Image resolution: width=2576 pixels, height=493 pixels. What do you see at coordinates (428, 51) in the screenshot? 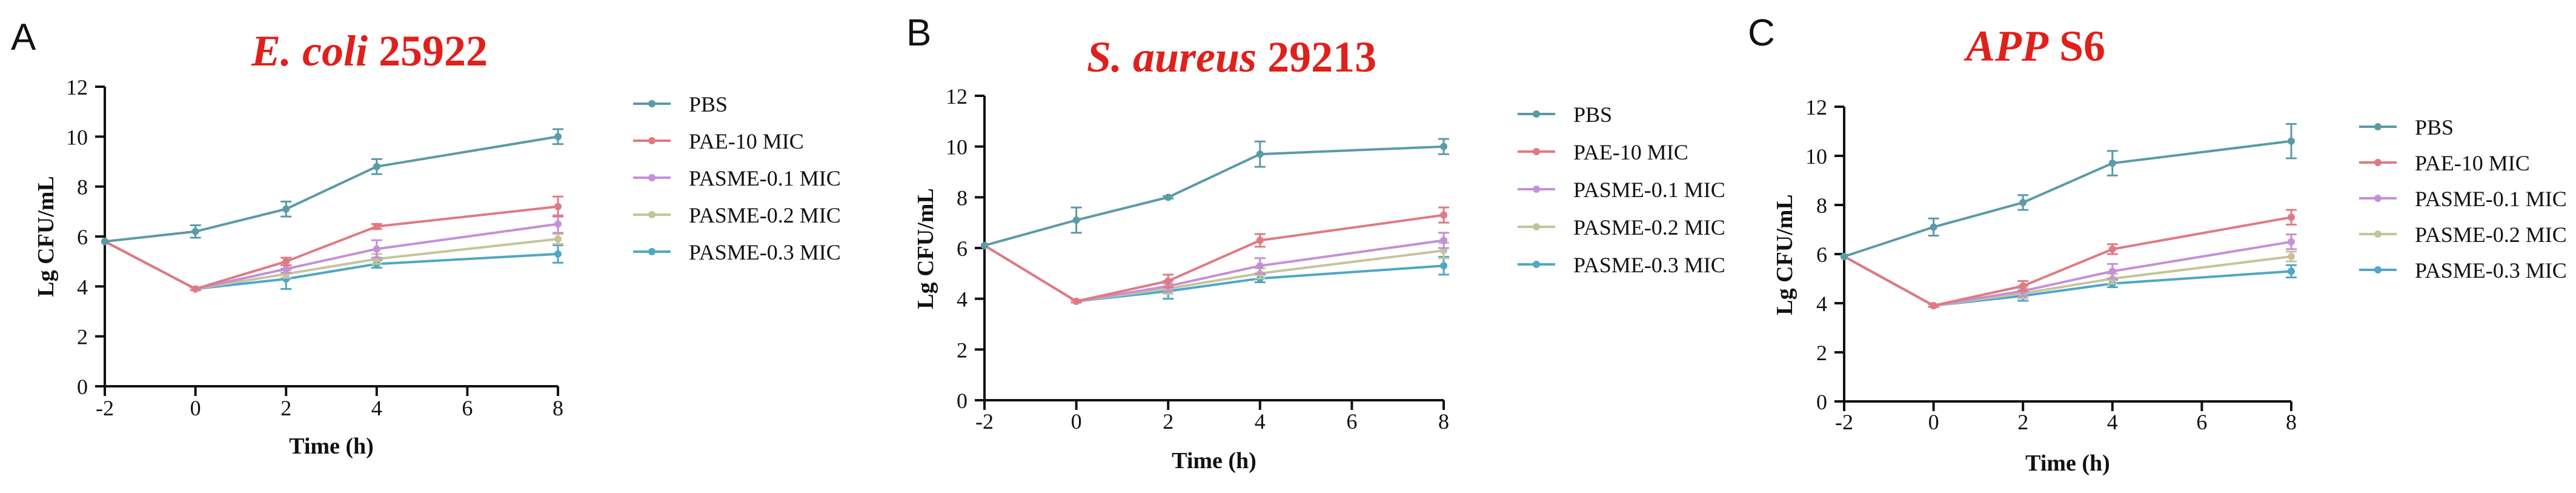
I see `chart-title-normal: 25922` at bounding box center [428, 51].